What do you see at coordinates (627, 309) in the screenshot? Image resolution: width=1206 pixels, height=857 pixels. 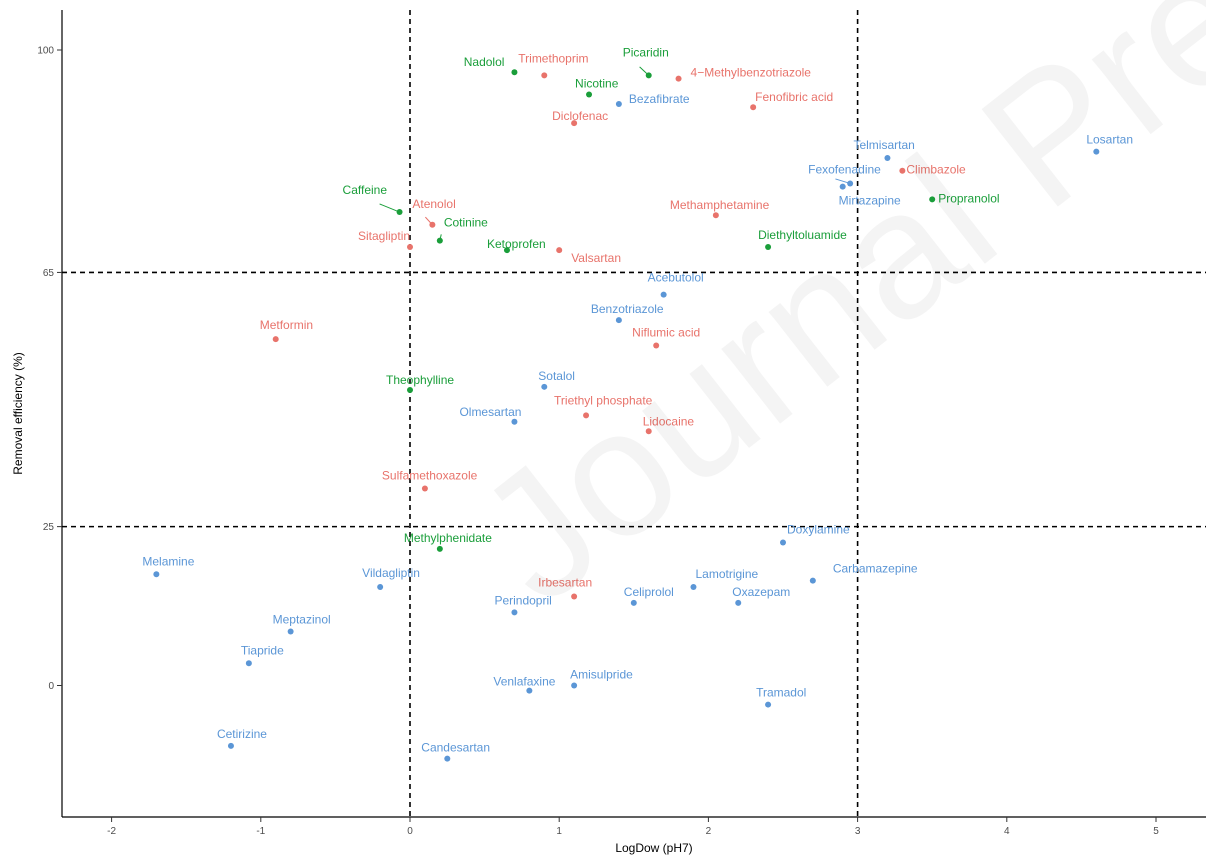 I see `point-label: Benzotriazole` at bounding box center [627, 309].